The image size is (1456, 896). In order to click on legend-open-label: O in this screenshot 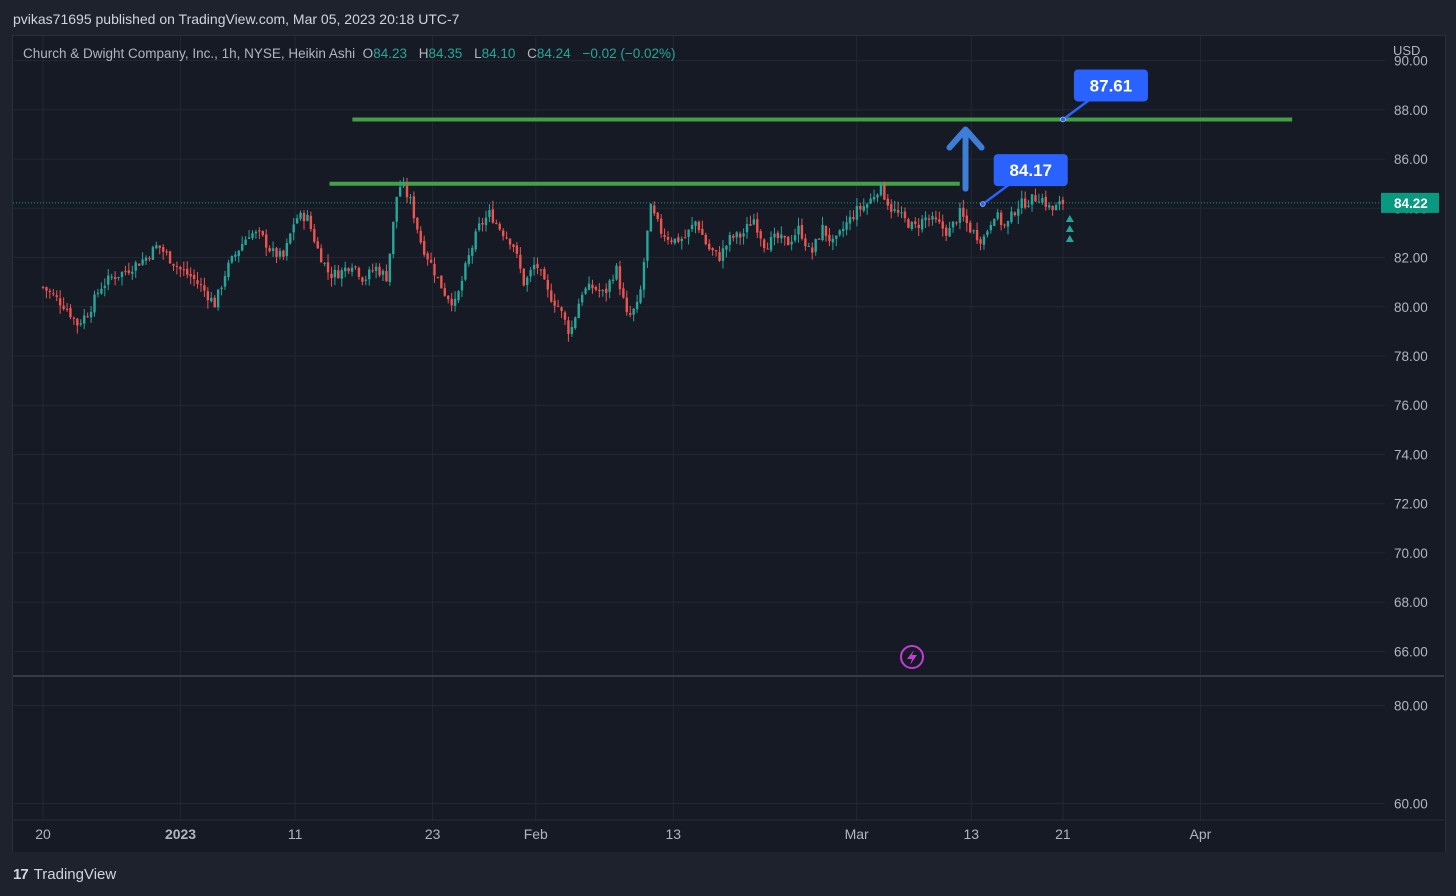, I will do `click(368, 53)`.